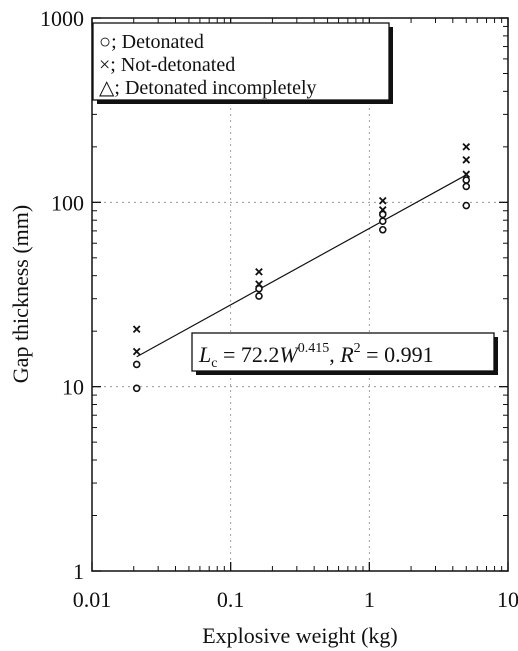 The height and width of the screenshot is (651, 518). I want to click on equation-box, so click(343, 352).